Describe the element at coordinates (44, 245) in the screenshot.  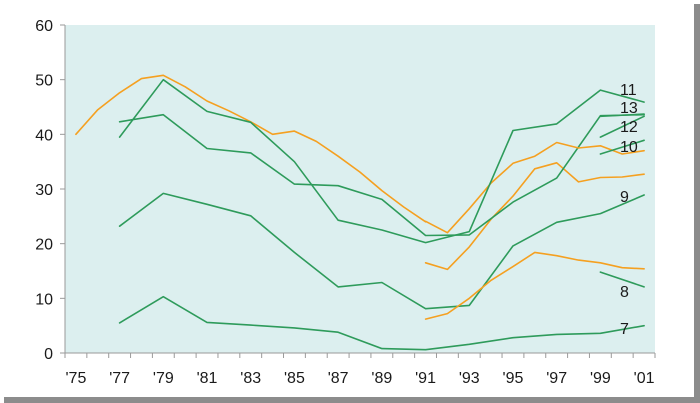
I see `y-tick-label: 20` at that location.